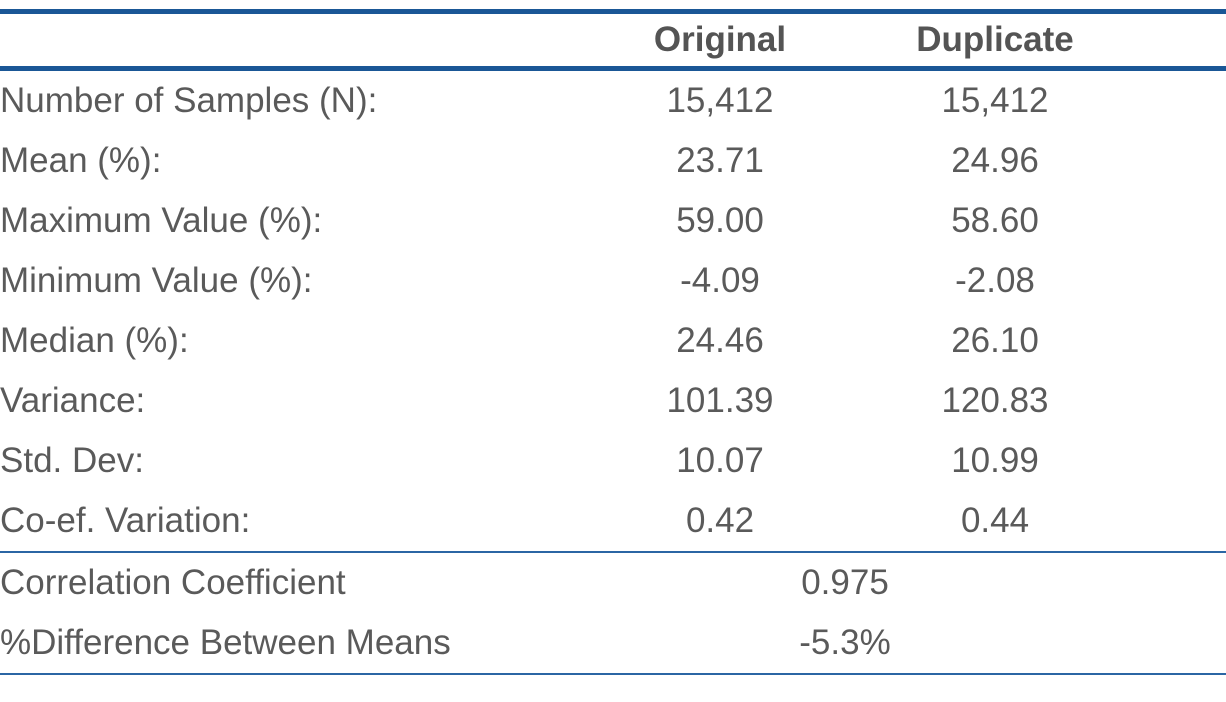 Image resolution: width=1226 pixels, height=702 pixels. I want to click on table-header: Original Duplicate, so click(613, 40).